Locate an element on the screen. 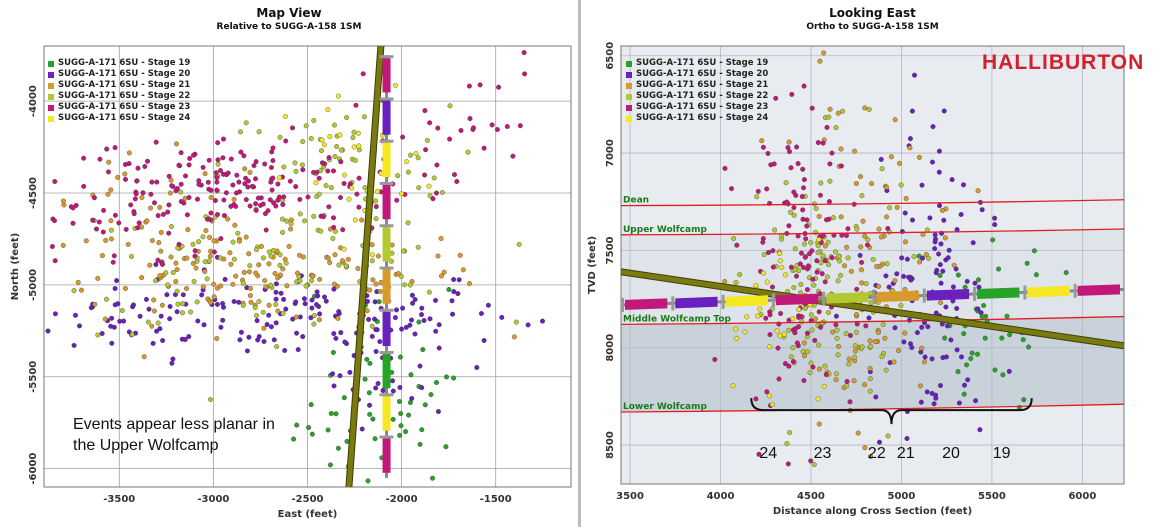  y-tick-label: -5500 is located at coordinates (33, 377).